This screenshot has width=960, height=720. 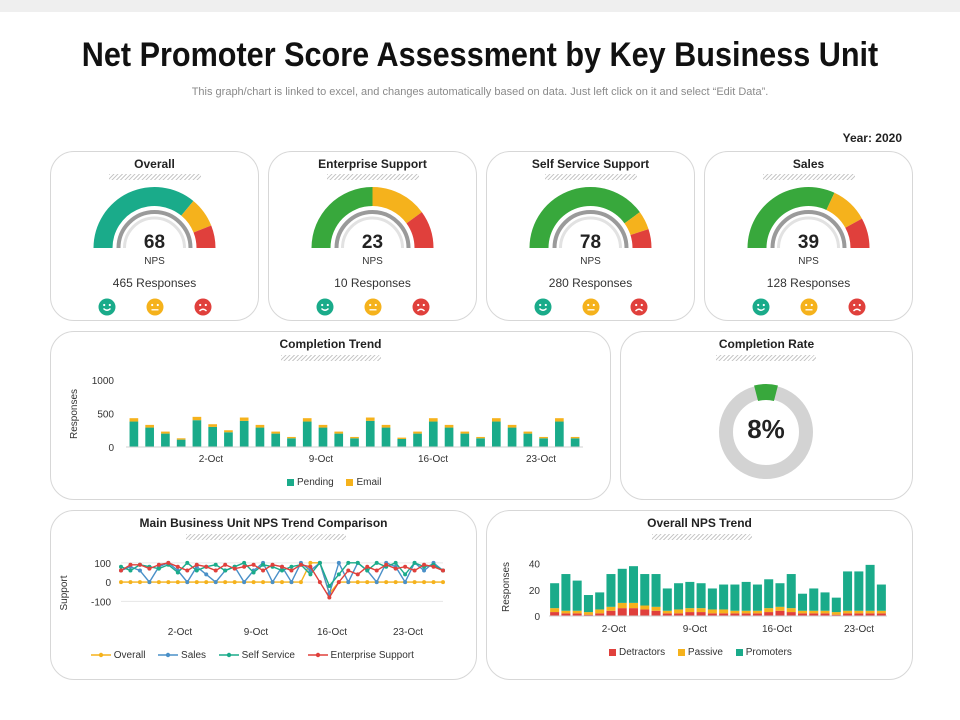 What do you see at coordinates (372, 164) in the screenshot?
I see `gauge-title: Enterprise Support` at bounding box center [372, 164].